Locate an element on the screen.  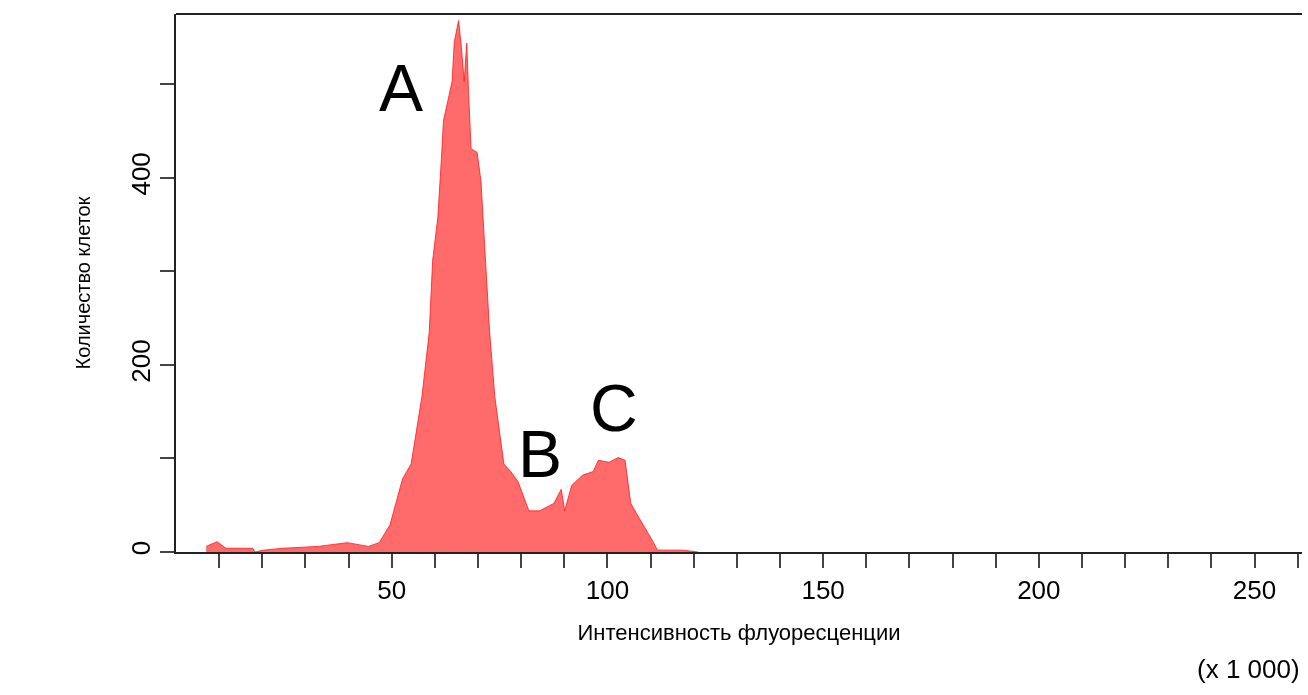
annotation: B is located at coordinates (540, 454).